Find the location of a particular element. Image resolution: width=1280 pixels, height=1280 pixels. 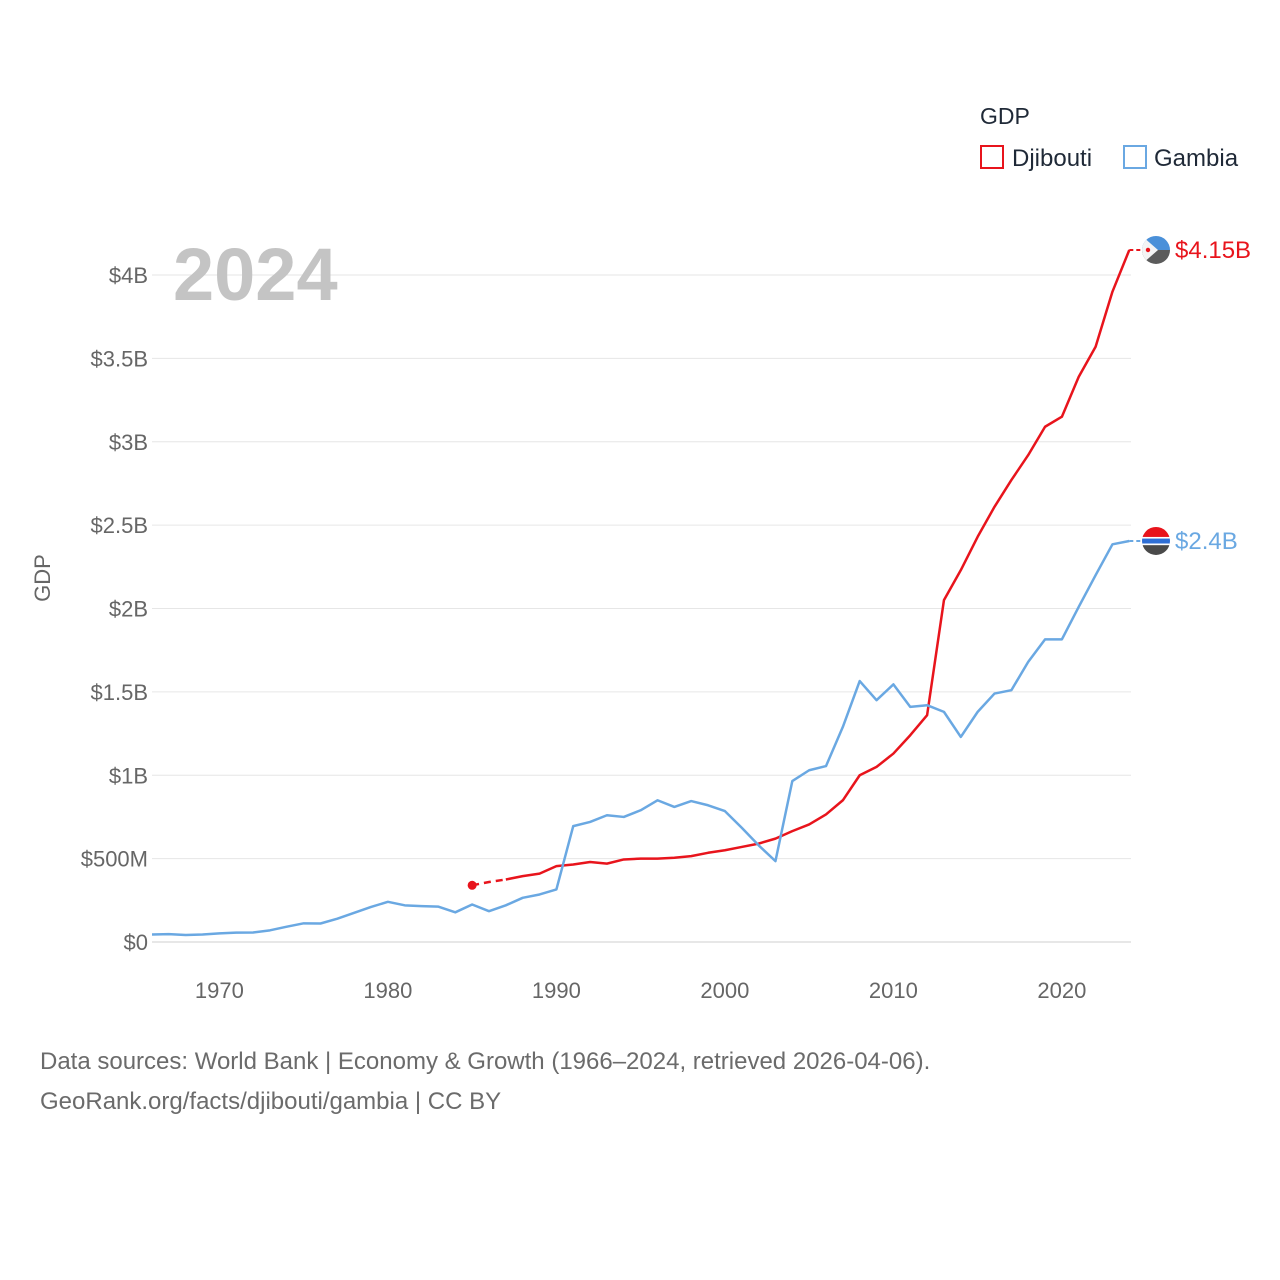

flag-gambia-icon is located at coordinates (1156, 540).